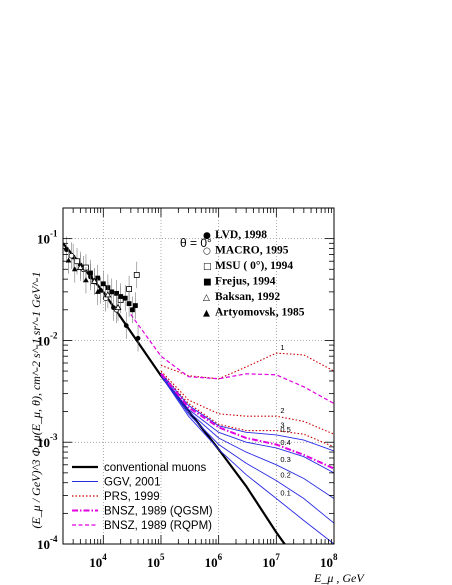 The width and height of the screenshot is (452, 585). I want to click on legend-label: MACRO, 1995, so click(252, 251).